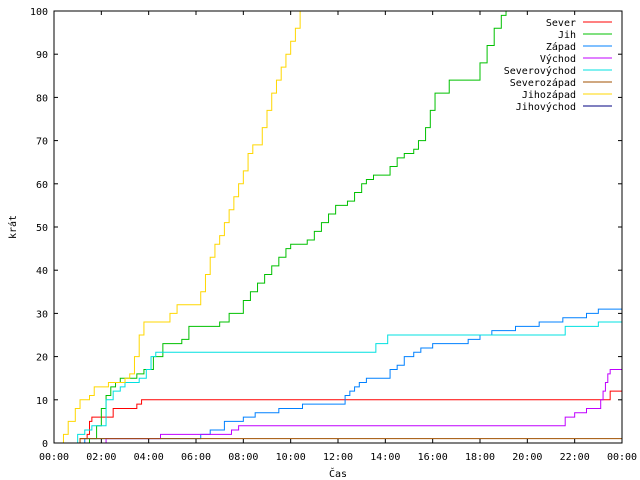 The image size is (640, 480). I want to click on y-tick-label: 0, so click(45, 444).